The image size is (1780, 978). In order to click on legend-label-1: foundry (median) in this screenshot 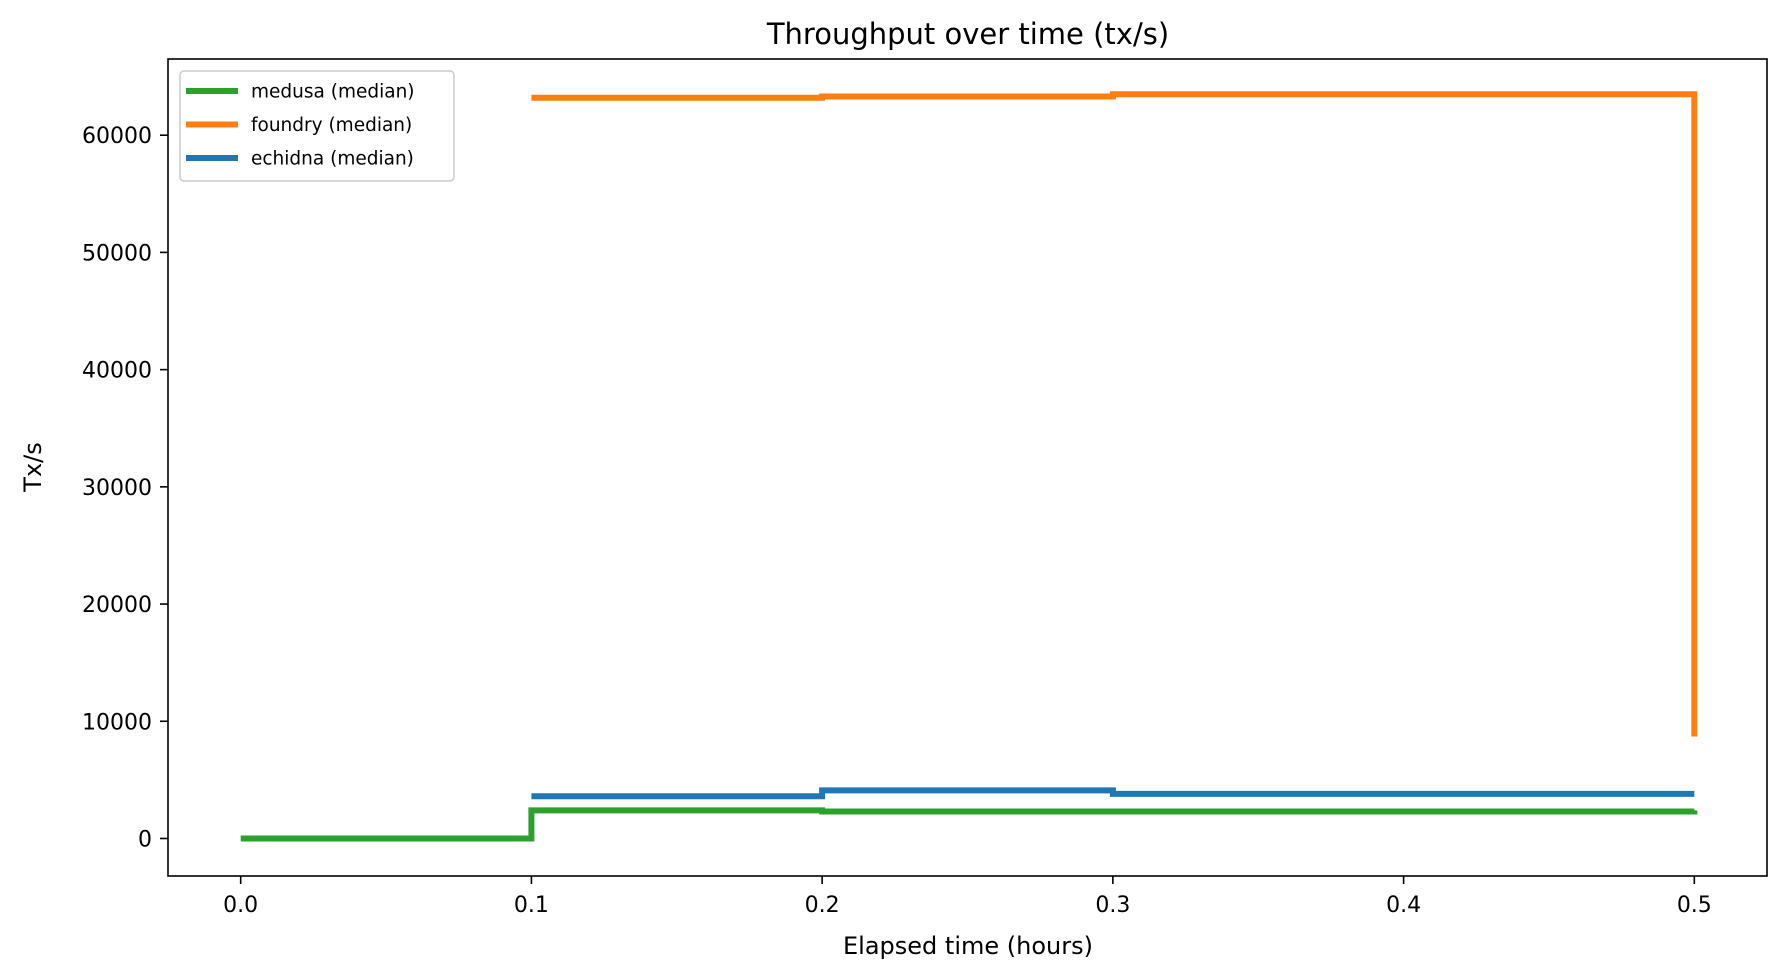, I will do `click(331, 125)`.